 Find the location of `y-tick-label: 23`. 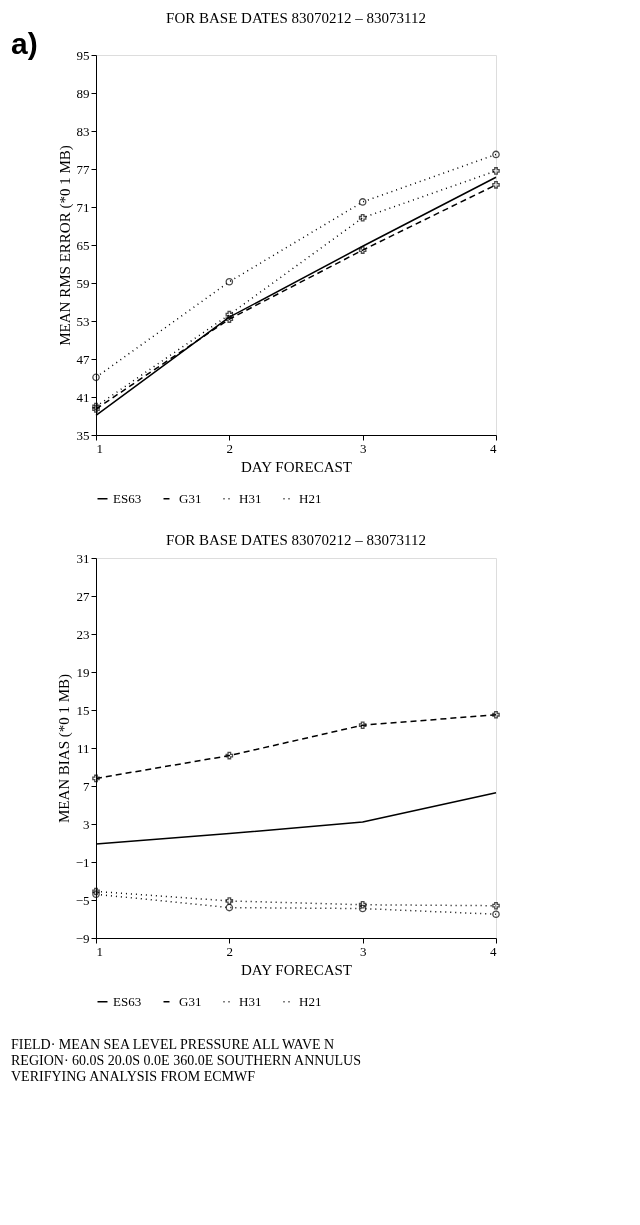

y-tick-label: 23 is located at coordinates (83, 634).